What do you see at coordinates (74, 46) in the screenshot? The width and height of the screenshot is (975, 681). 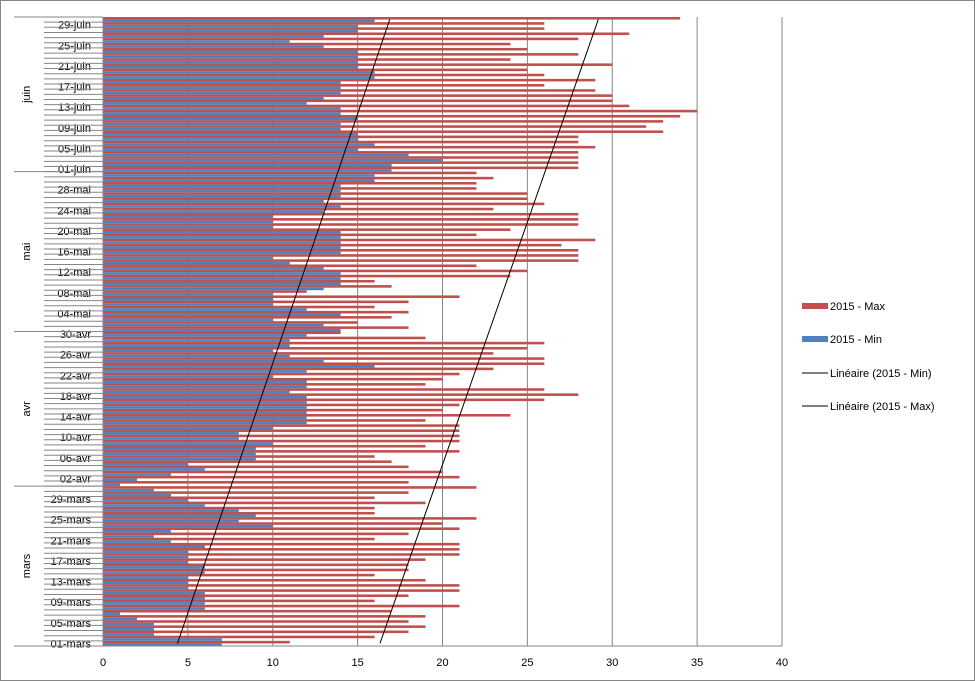 I see `y-tick-label: 25-juin` at bounding box center [74, 46].